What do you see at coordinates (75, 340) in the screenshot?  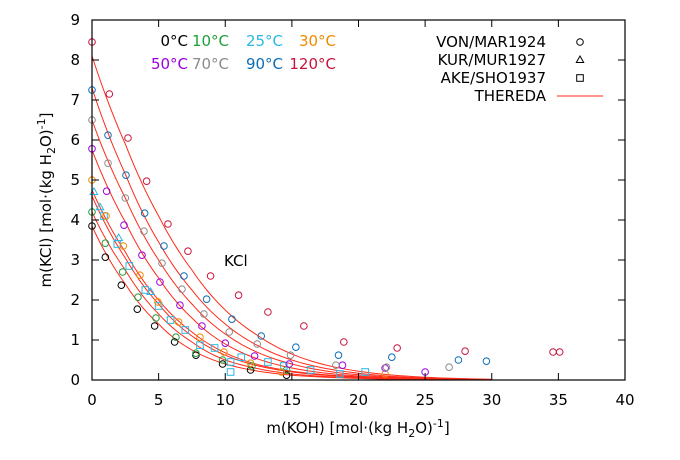 I see `y-tick-label: 1` at bounding box center [75, 340].